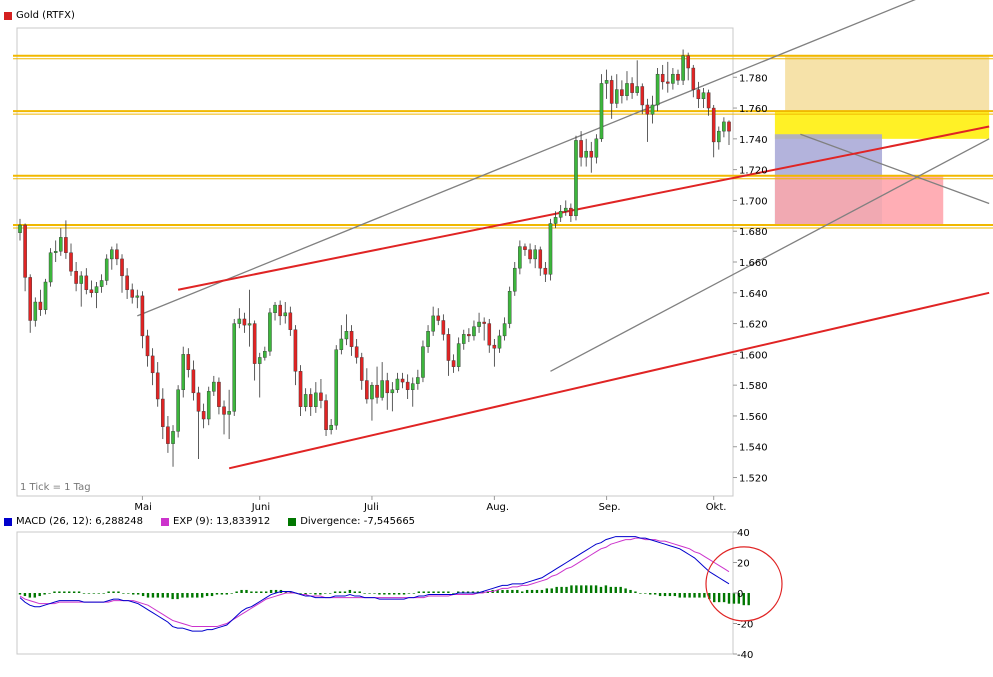  Describe the element at coordinates (743, 533) in the screenshot. I see `macd-tick-label: 40` at that location.